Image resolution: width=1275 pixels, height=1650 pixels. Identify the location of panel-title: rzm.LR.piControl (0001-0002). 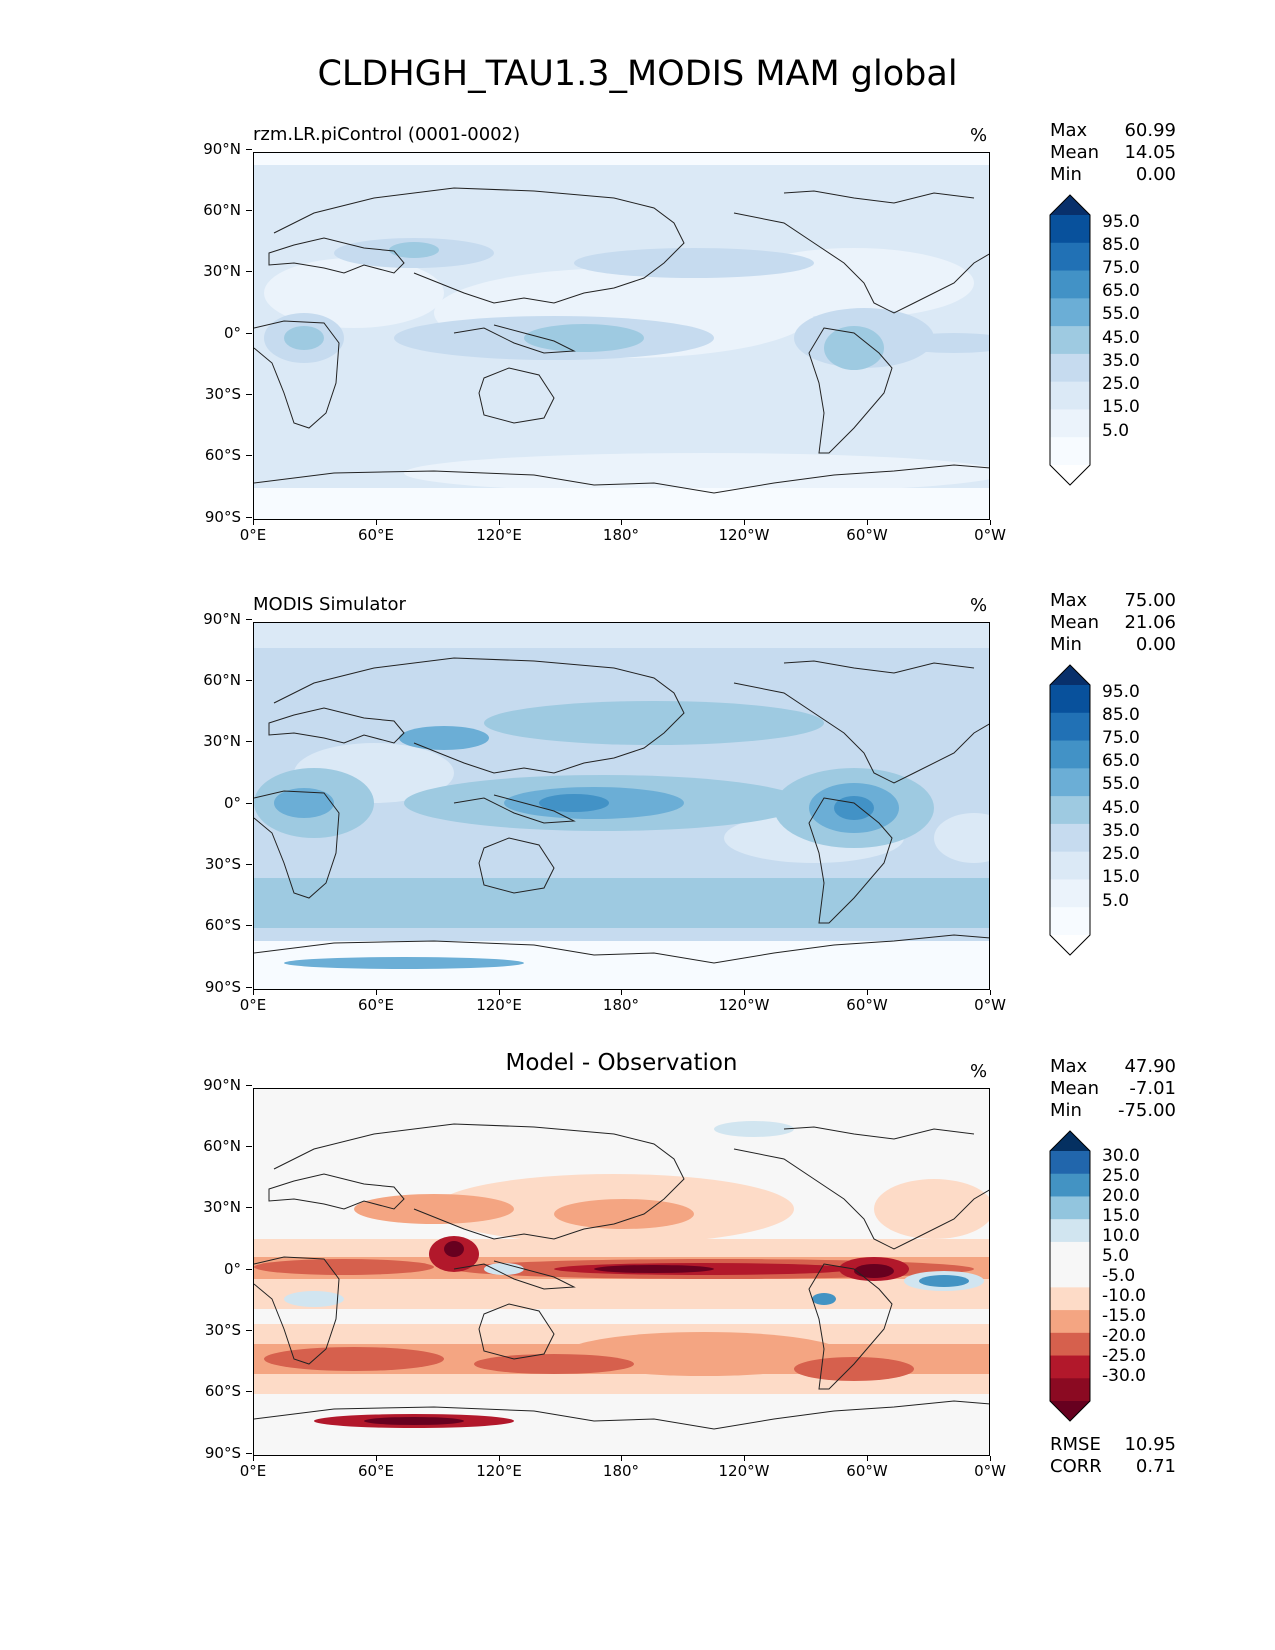
(387, 134).